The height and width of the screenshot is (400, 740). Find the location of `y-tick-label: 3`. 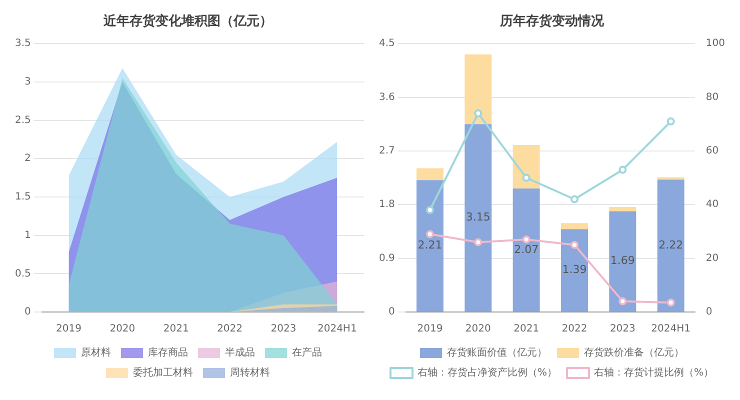

y-tick-label: 3 is located at coordinates (27, 82).